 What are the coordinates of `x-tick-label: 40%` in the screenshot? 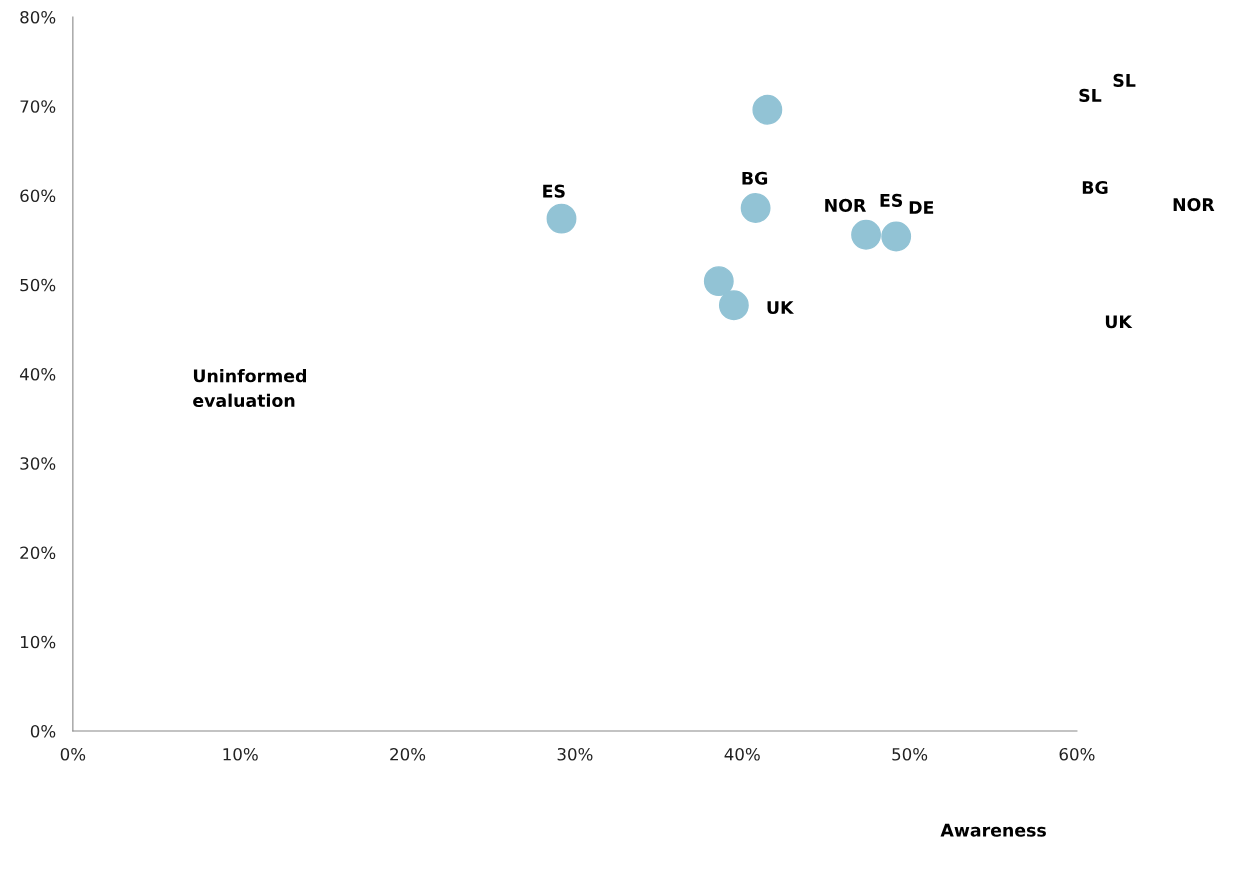 It's located at (742, 754).